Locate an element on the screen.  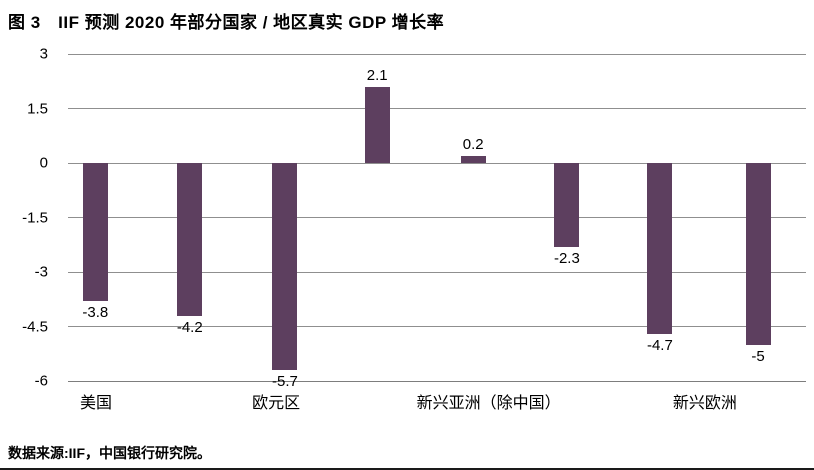
x-axis: 美国 欧元区 新兴亚洲（除中国） 新兴欧洲 is located at coordinates (437, 400).